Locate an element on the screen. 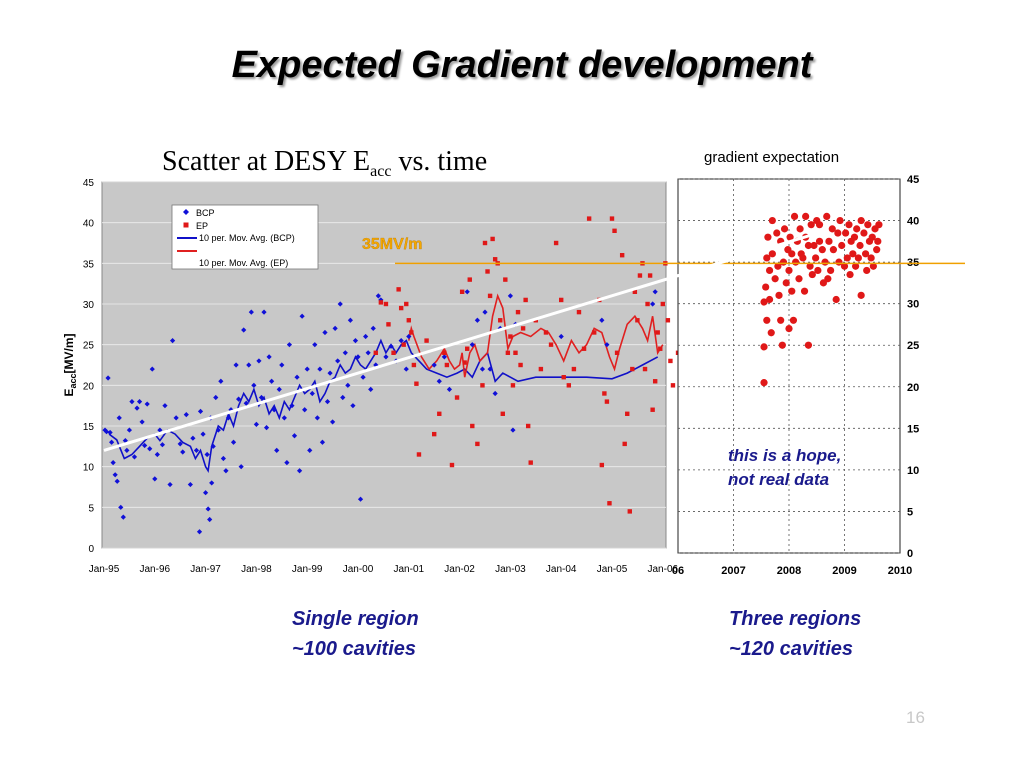 The image size is (1024, 768). right-y-tick: 40 is located at coordinates (913, 222).